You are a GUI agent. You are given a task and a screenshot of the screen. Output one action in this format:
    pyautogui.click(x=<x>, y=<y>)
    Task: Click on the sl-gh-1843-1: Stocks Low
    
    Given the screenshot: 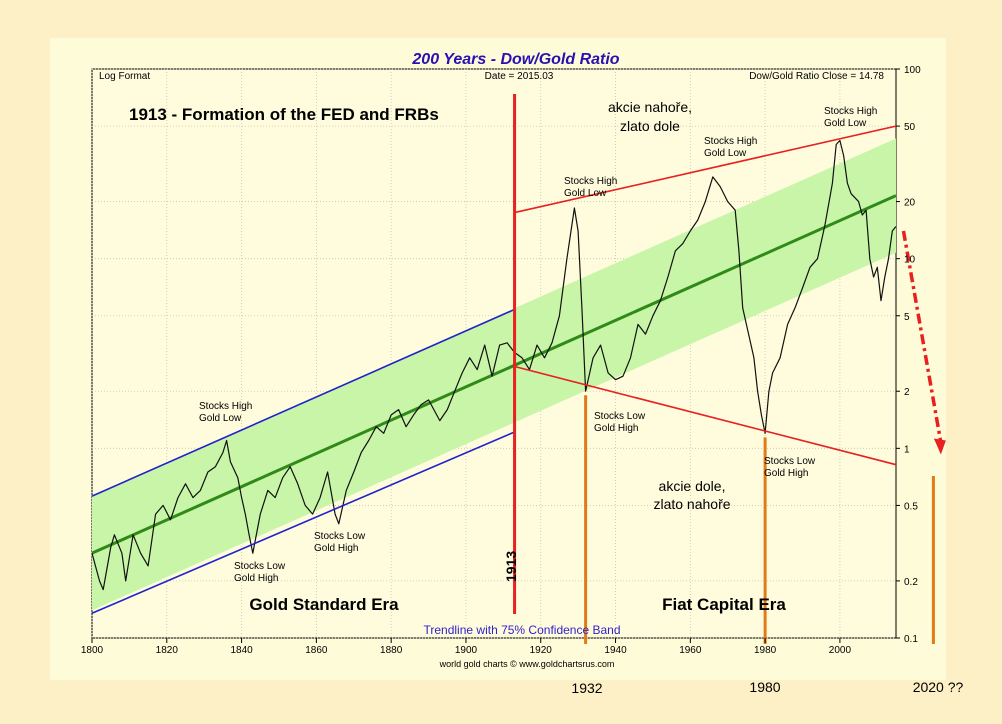 What is the action you would take?
    pyautogui.click(x=260, y=566)
    